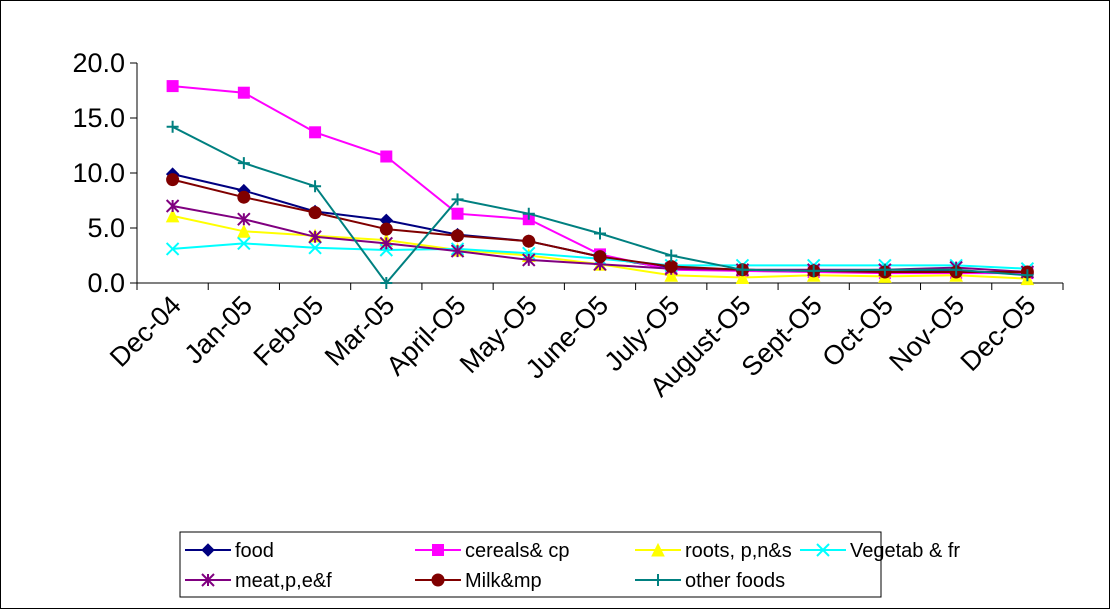  Describe the element at coordinates (283, 581) in the screenshot. I see `legend-label: meat,p,e&f` at that location.